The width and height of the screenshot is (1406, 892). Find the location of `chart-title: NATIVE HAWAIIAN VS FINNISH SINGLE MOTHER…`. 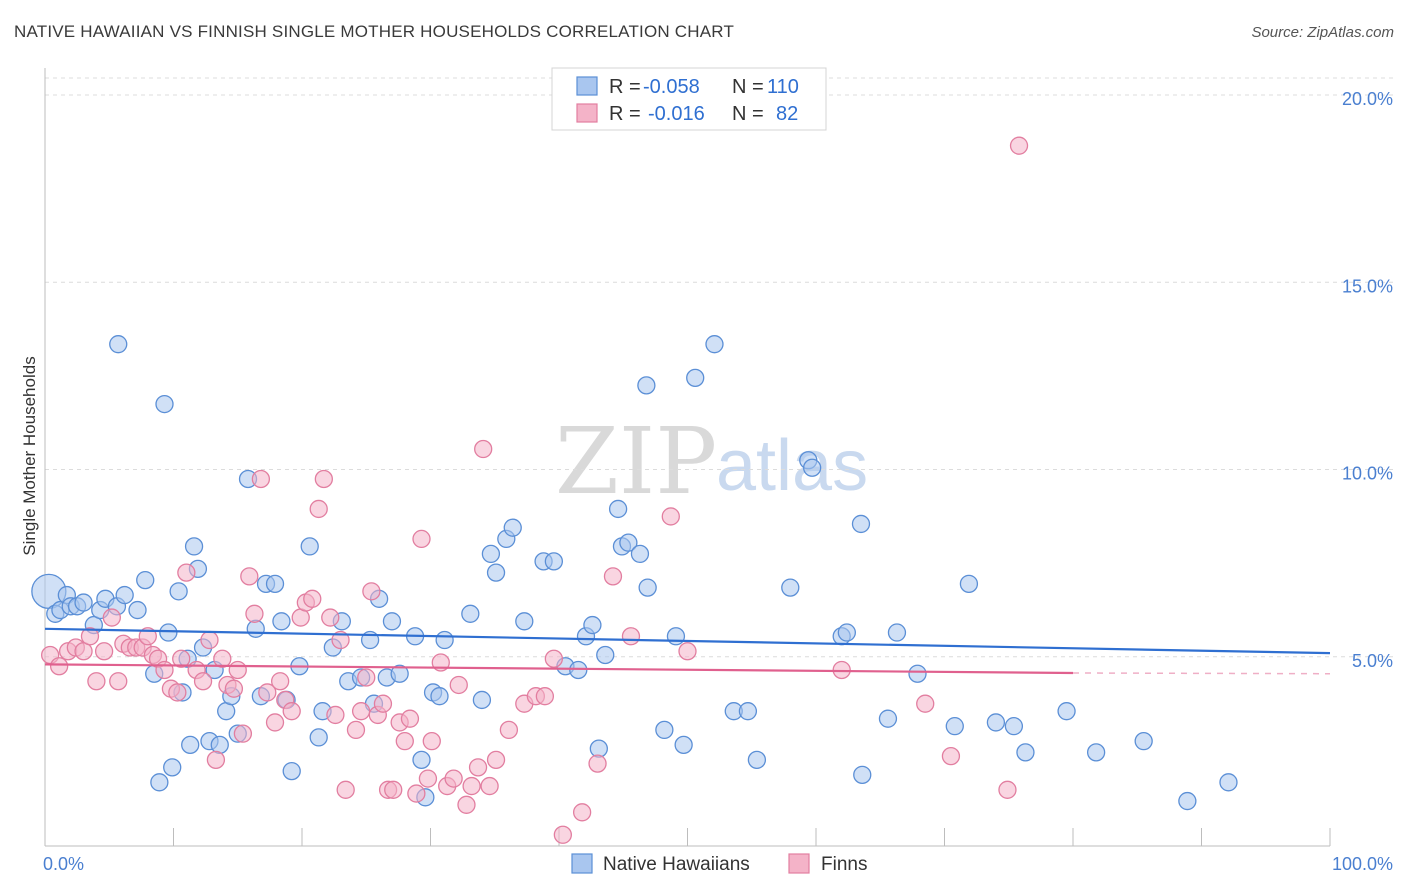

chart-title: NATIVE HAWAIIAN VS FINNISH SINGLE MOTHER… is located at coordinates (374, 31).